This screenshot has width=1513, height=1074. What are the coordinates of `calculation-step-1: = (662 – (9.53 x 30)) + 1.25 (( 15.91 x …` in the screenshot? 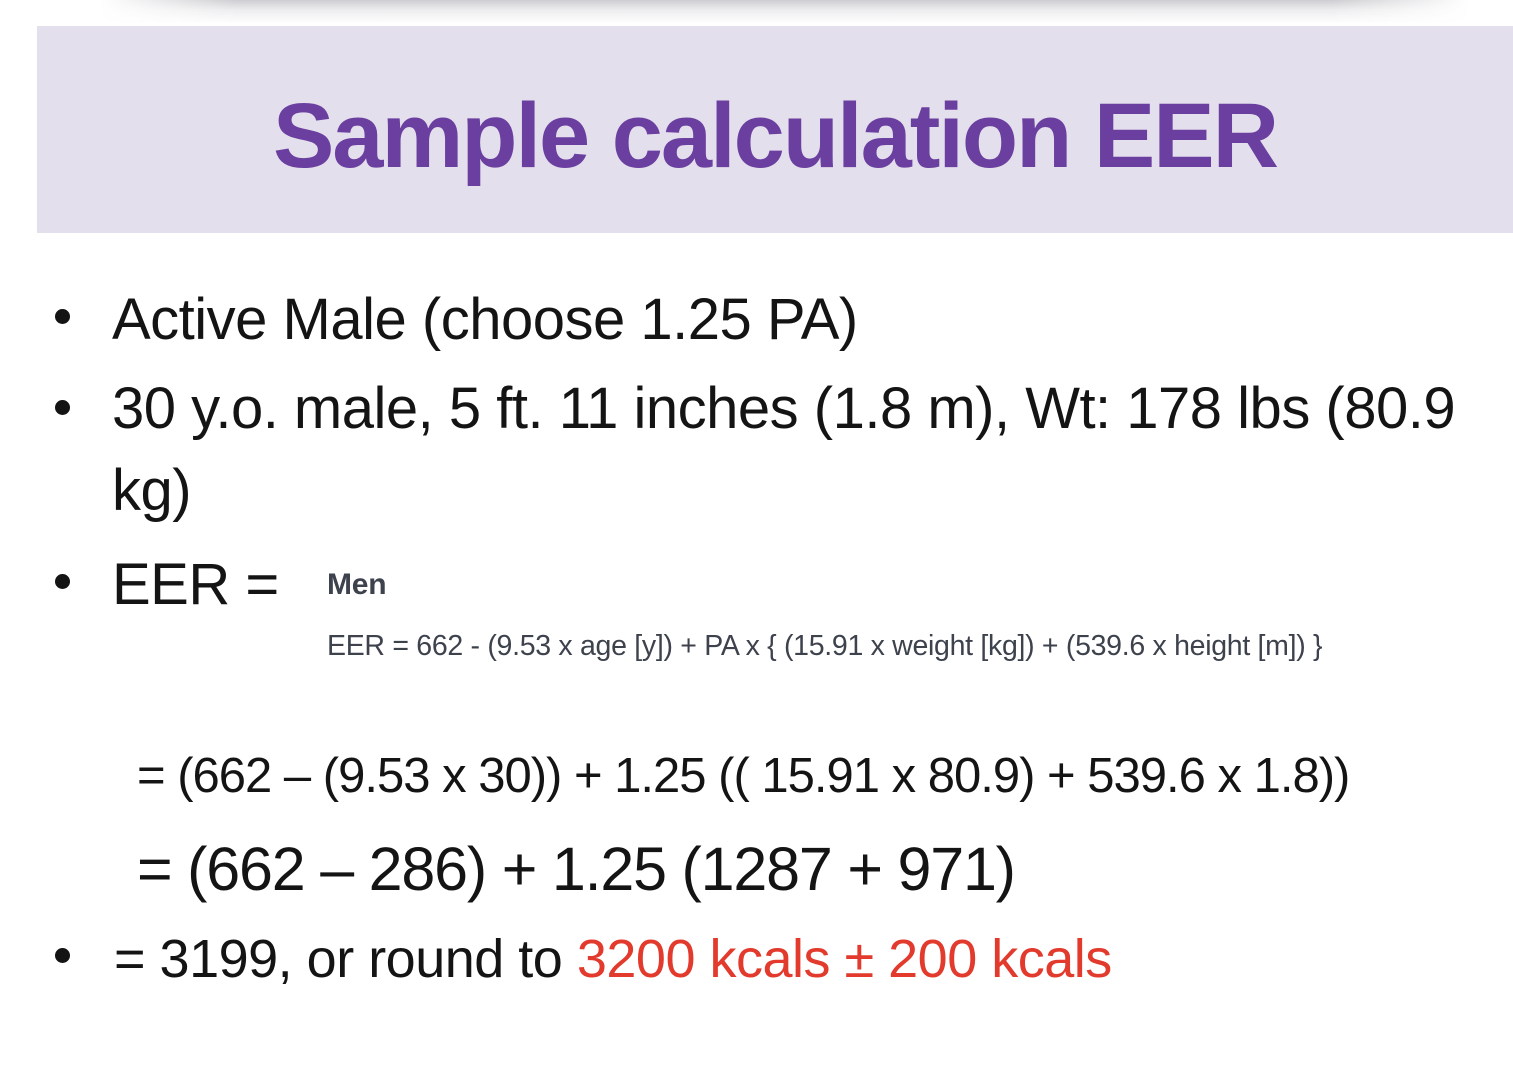 It's located at (743, 776).